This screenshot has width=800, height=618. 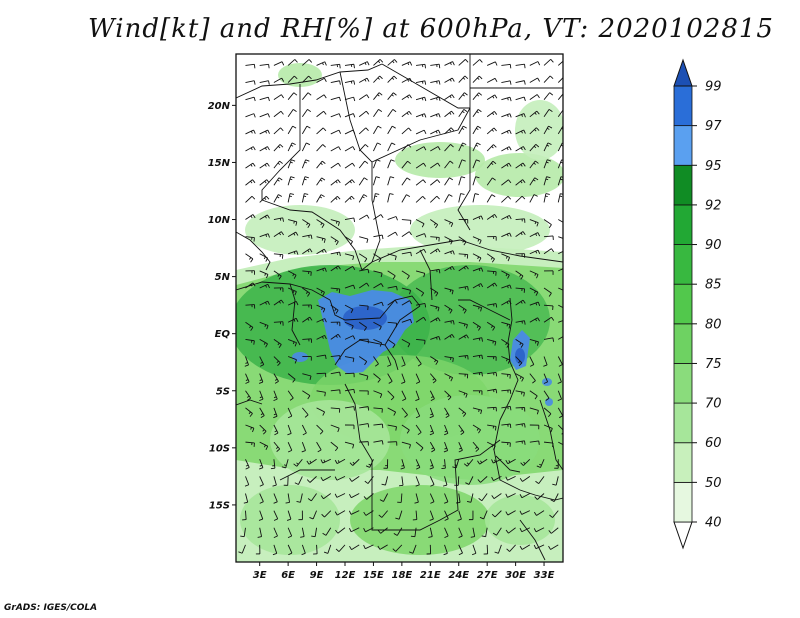 What do you see at coordinates (300, 357) in the screenshot?
I see `rh-area-blue` at bounding box center [300, 357].